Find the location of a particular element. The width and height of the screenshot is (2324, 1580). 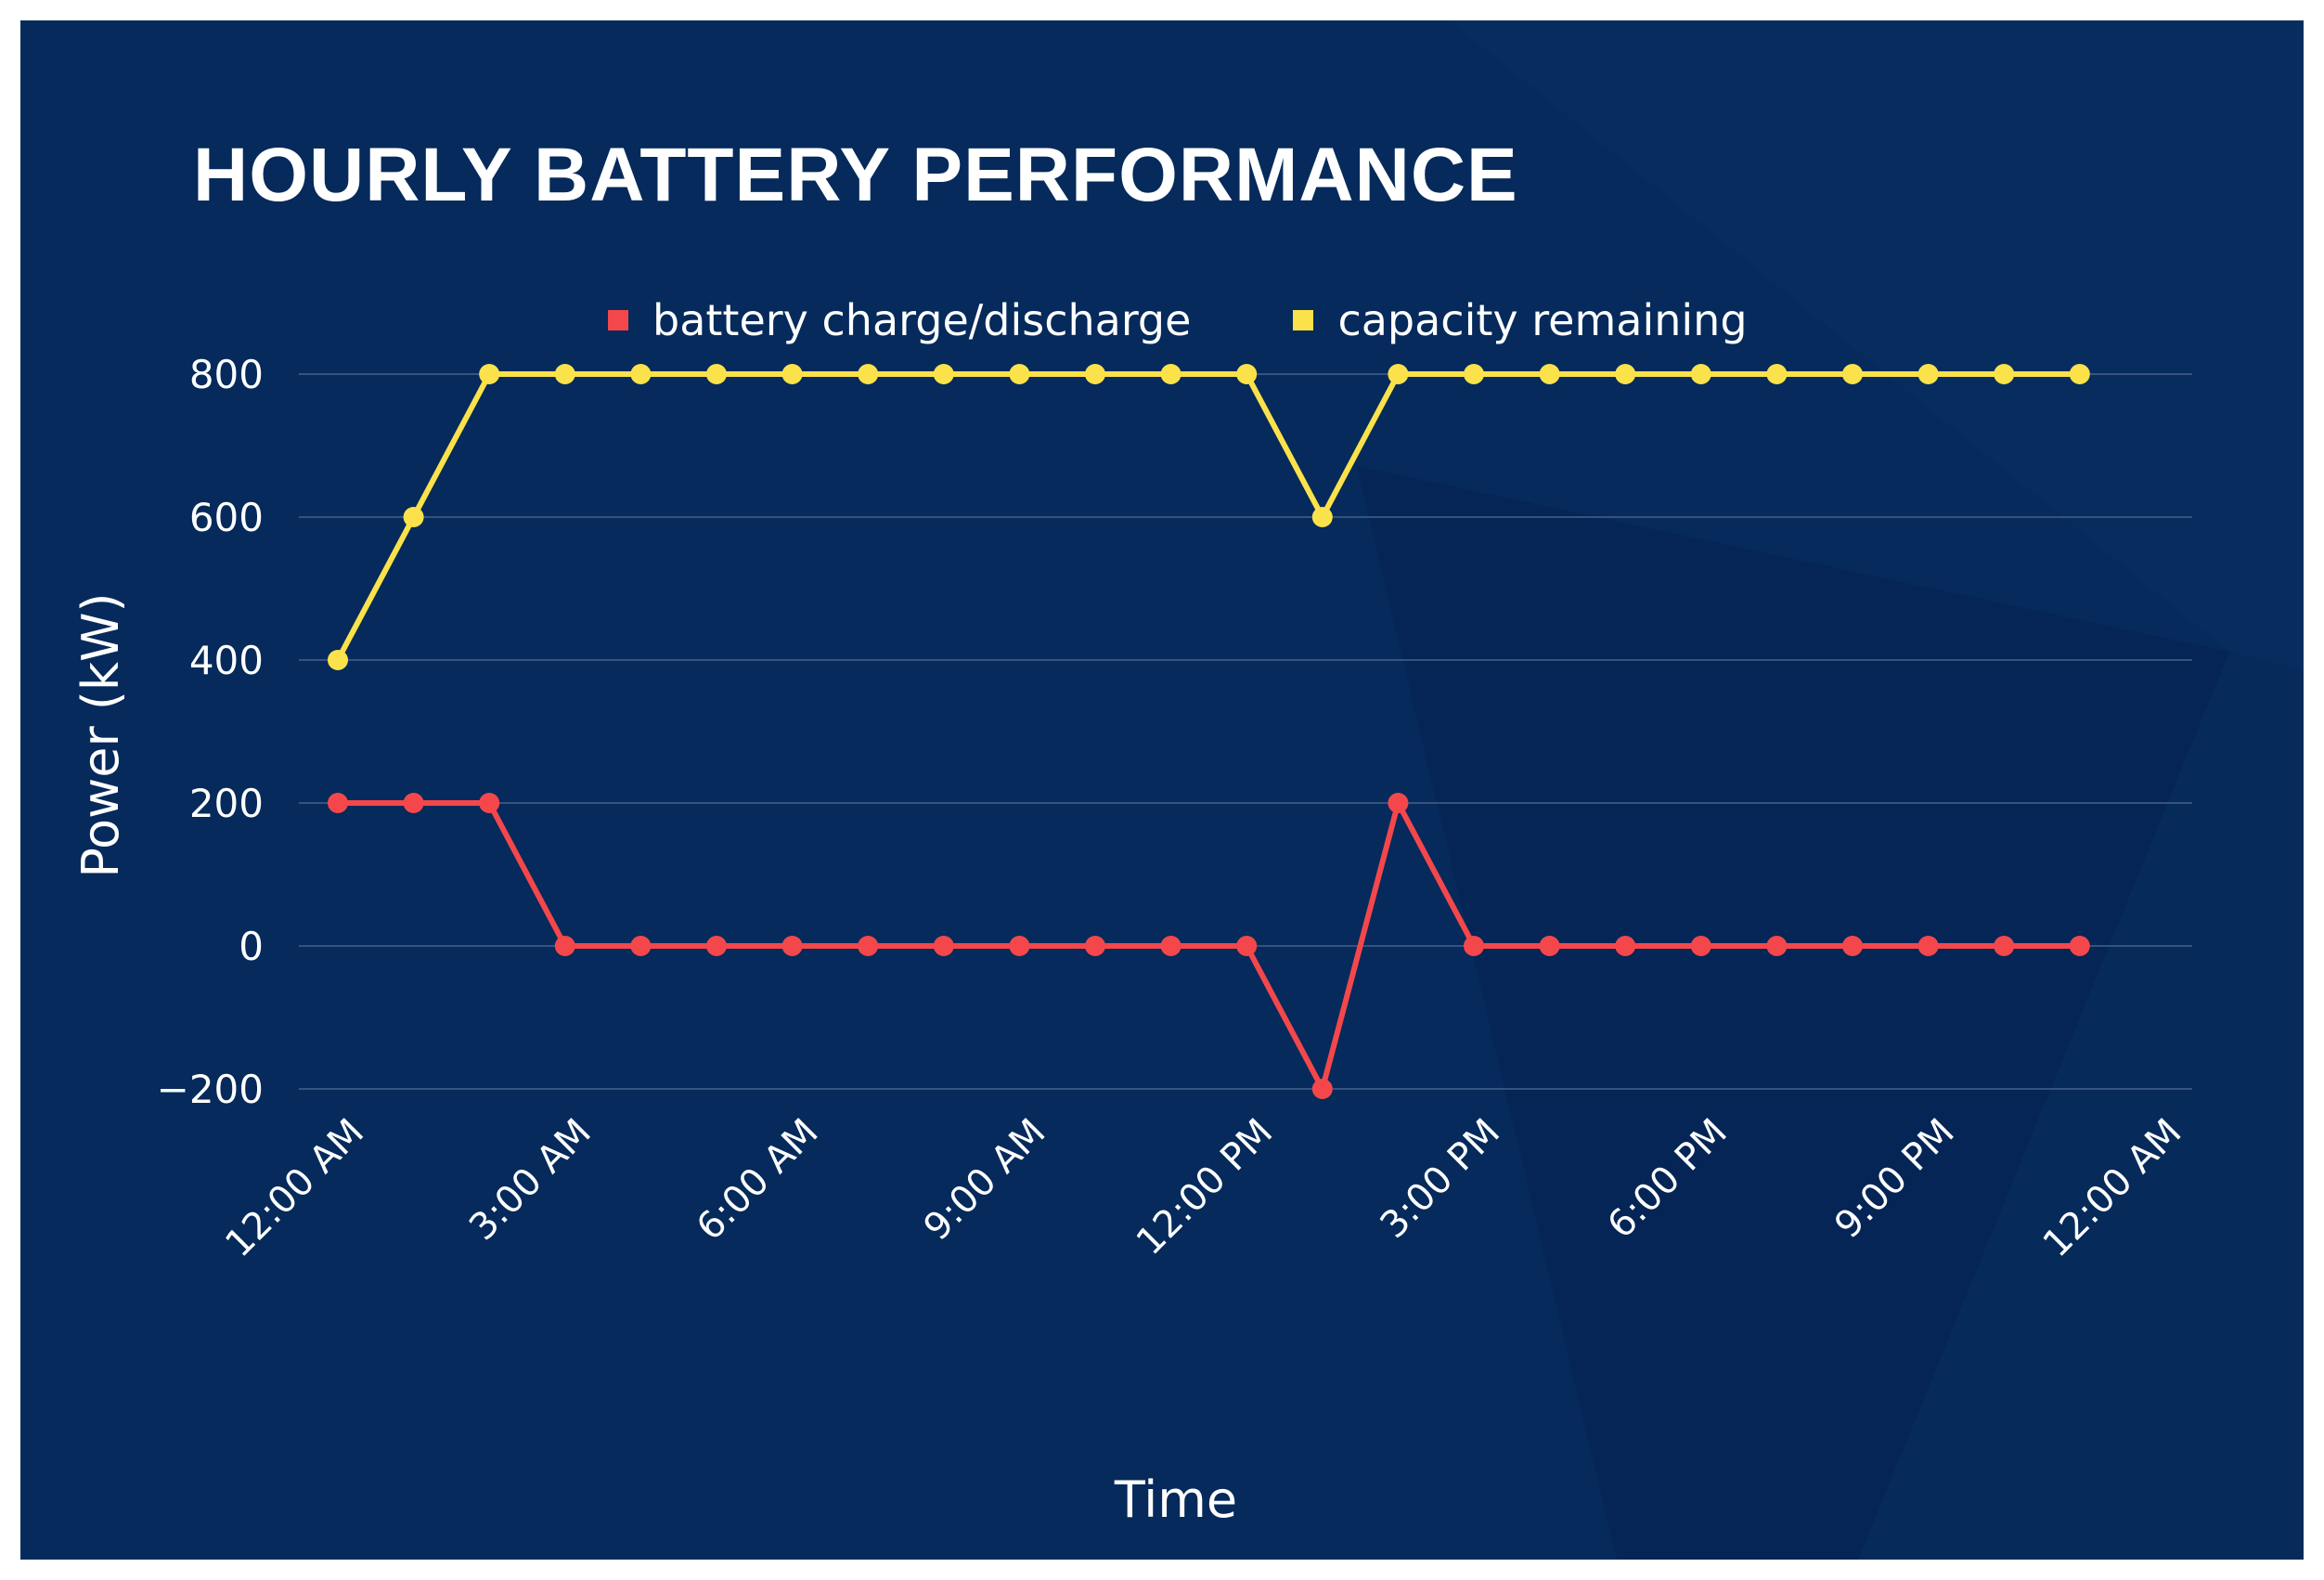

legend-item-battery: battery charge/discharge is located at coordinates (900, 320).